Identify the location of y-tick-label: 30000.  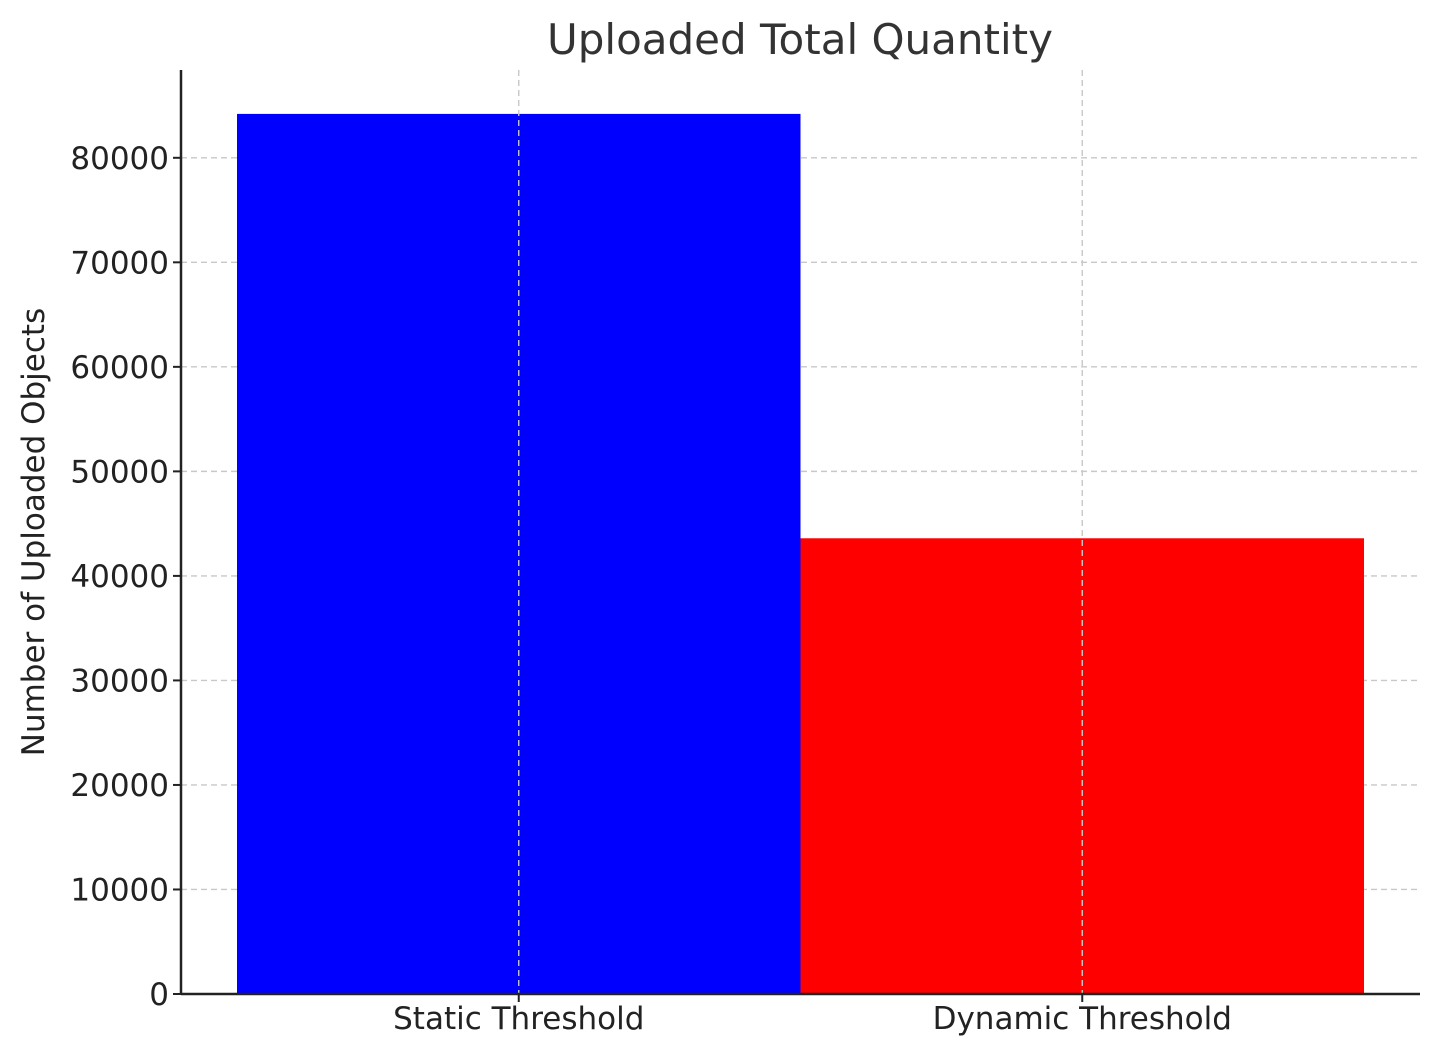
(119, 681).